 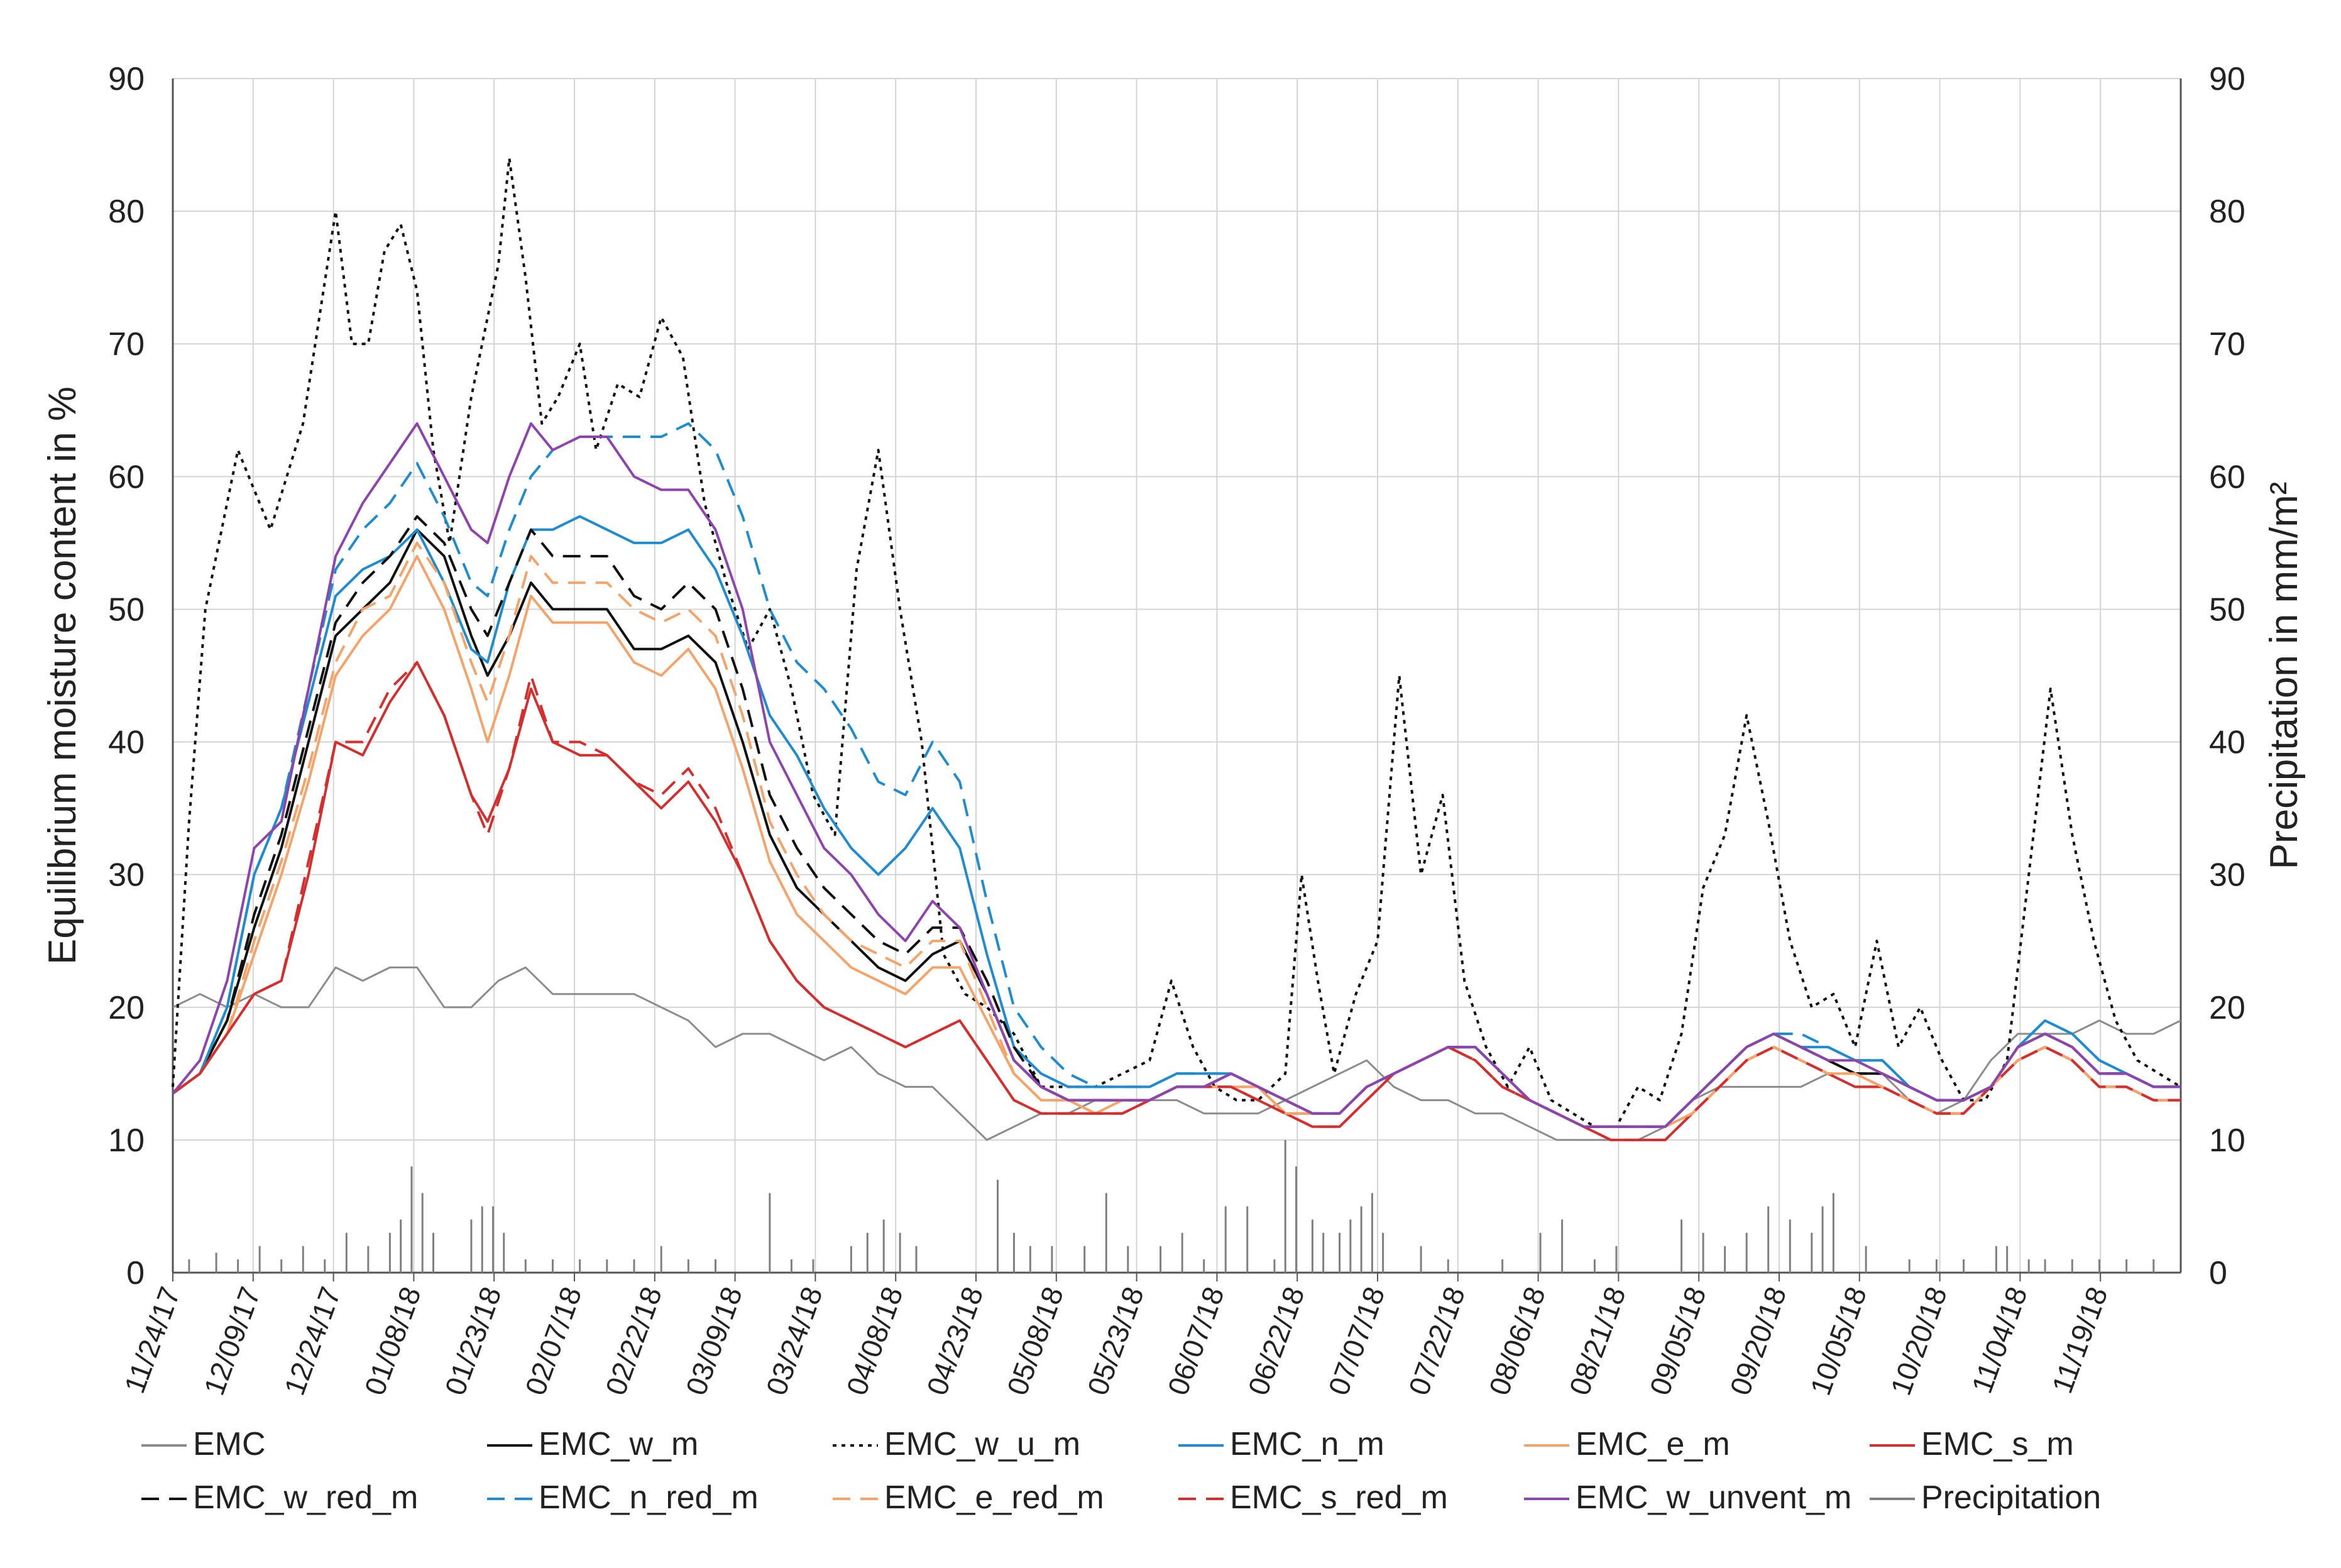 I want to click on y2-tick-label: 60, so click(x=2227, y=477).